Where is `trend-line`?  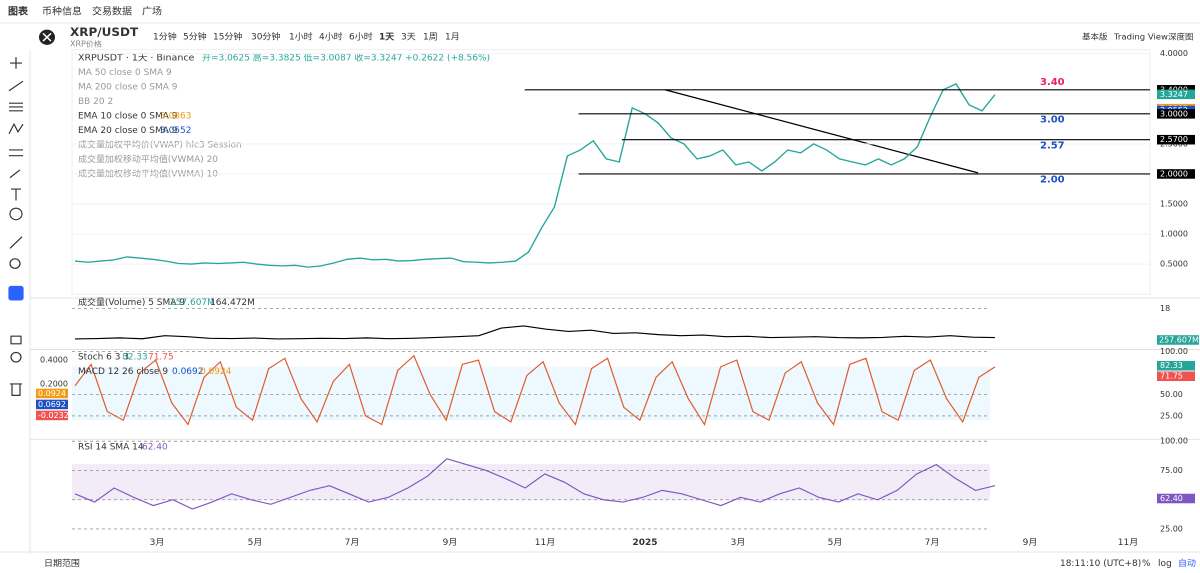
trend-line is located at coordinates (821, 131).